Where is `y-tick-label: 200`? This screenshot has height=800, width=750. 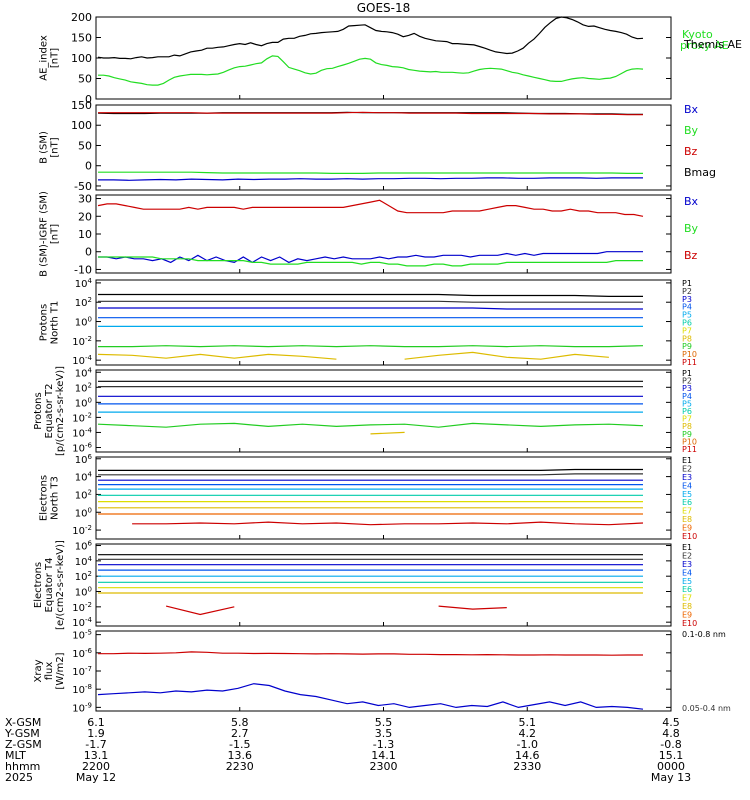 y-tick-label: 200 is located at coordinates (81, 17).